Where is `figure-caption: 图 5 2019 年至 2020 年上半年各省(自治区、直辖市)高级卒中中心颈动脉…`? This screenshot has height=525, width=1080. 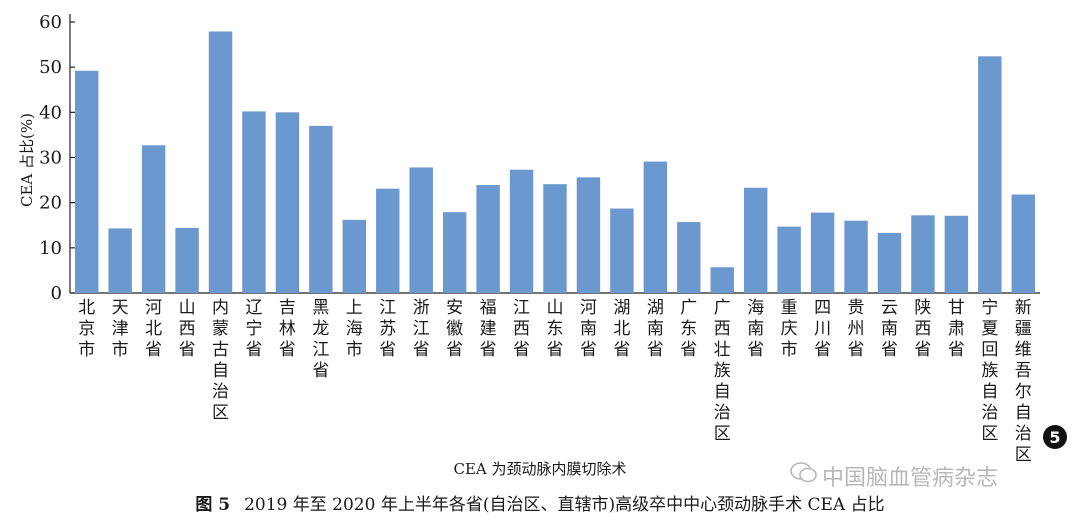
figure-caption: 图 5 2019 年至 2020 年上半年各省(自治区、直辖市)高级卒中中心颈动脉… is located at coordinates (540, 502).